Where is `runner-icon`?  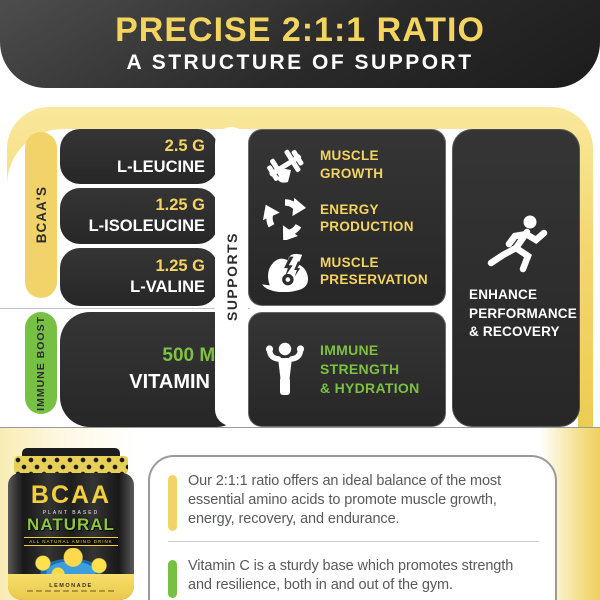 runner-icon is located at coordinates (516, 245).